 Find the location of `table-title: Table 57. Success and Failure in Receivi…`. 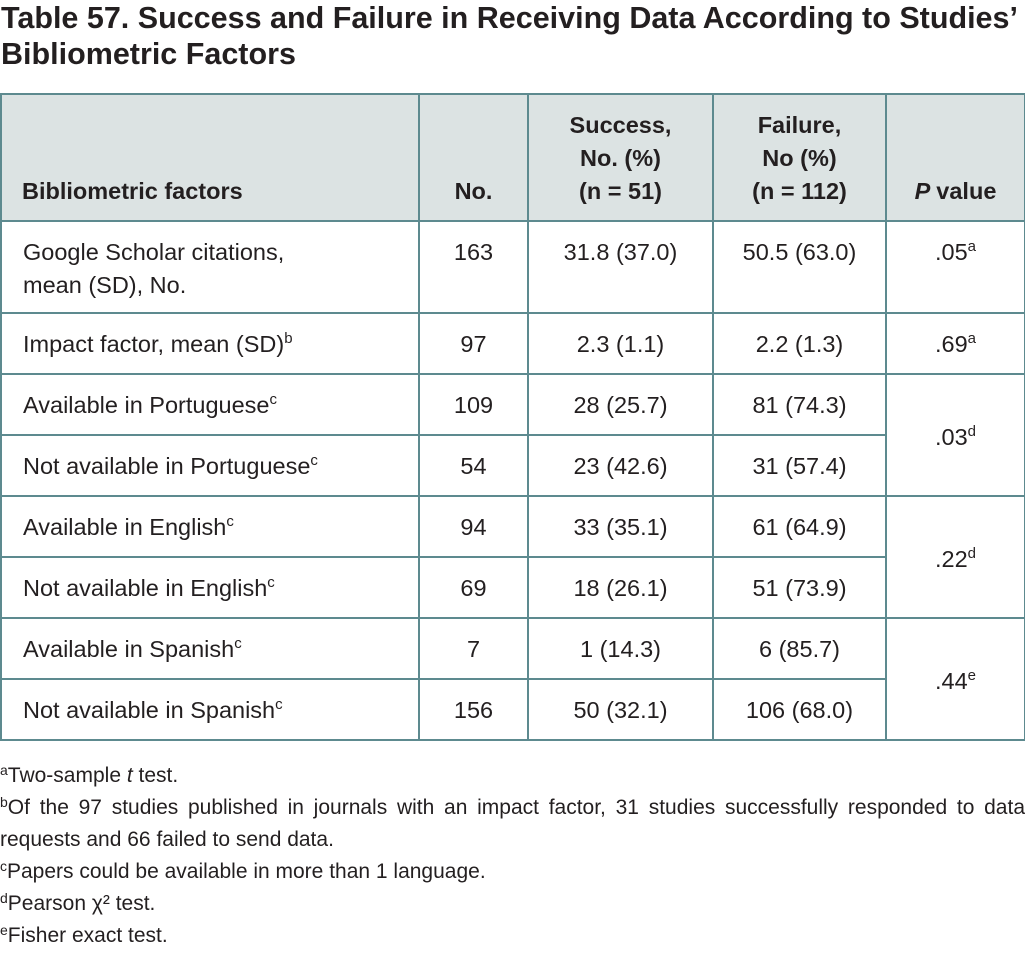

table-title: Table 57. Success and Failure in Receivi… is located at coordinates (509, 36).